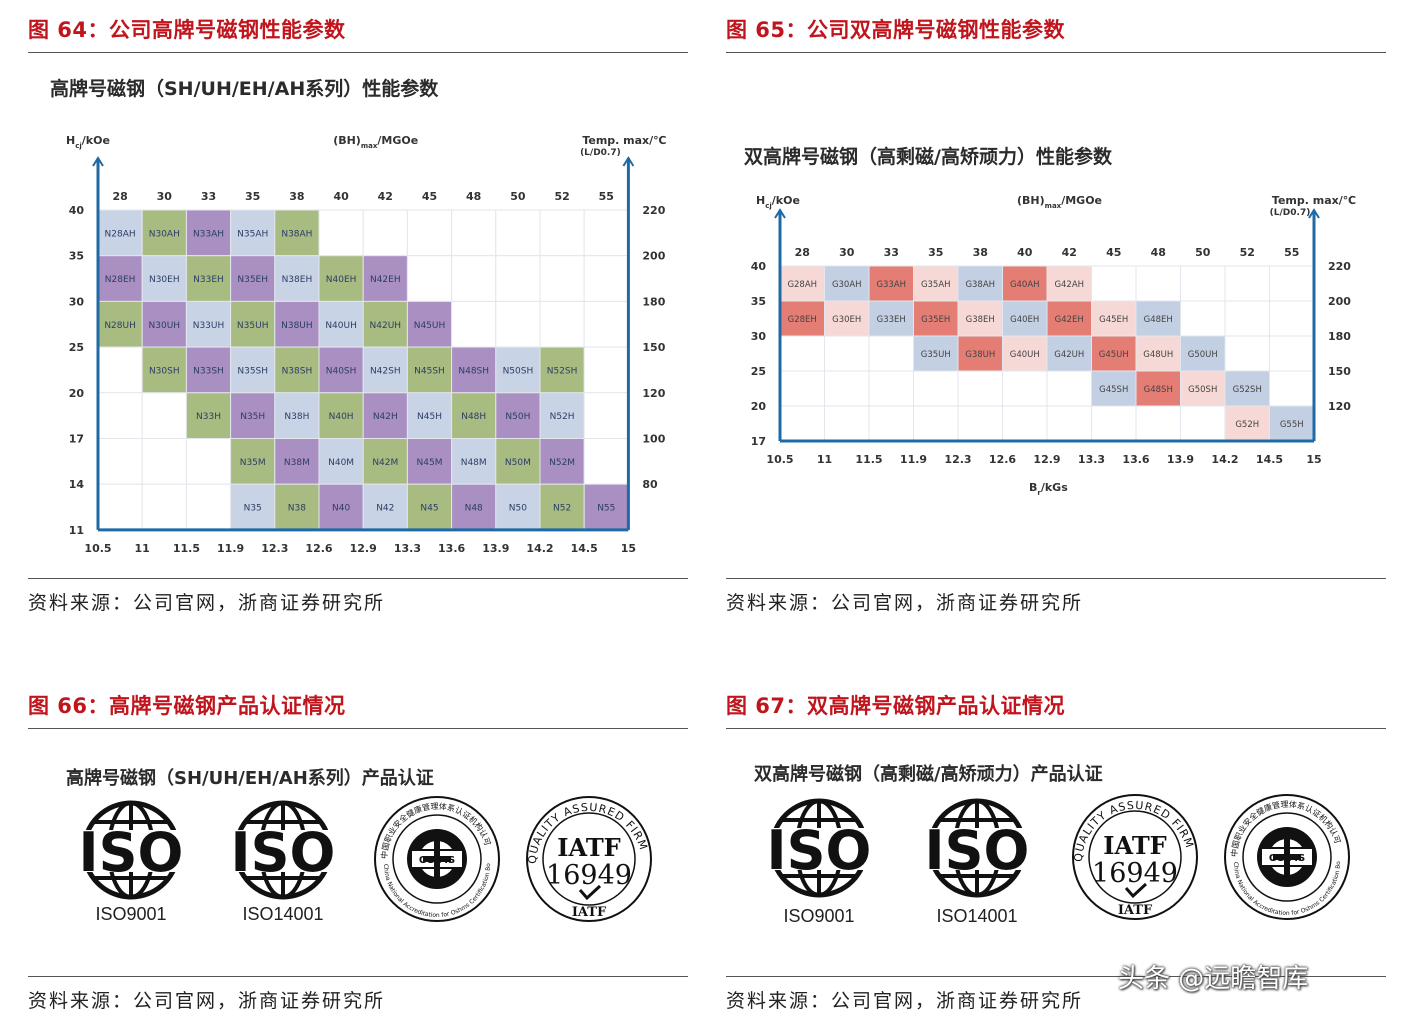 The width and height of the screenshot is (1402, 1025). What do you see at coordinates (208, 234) in the screenshot?
I see `cell-label: N33AH` at bounding box center [208, 234].